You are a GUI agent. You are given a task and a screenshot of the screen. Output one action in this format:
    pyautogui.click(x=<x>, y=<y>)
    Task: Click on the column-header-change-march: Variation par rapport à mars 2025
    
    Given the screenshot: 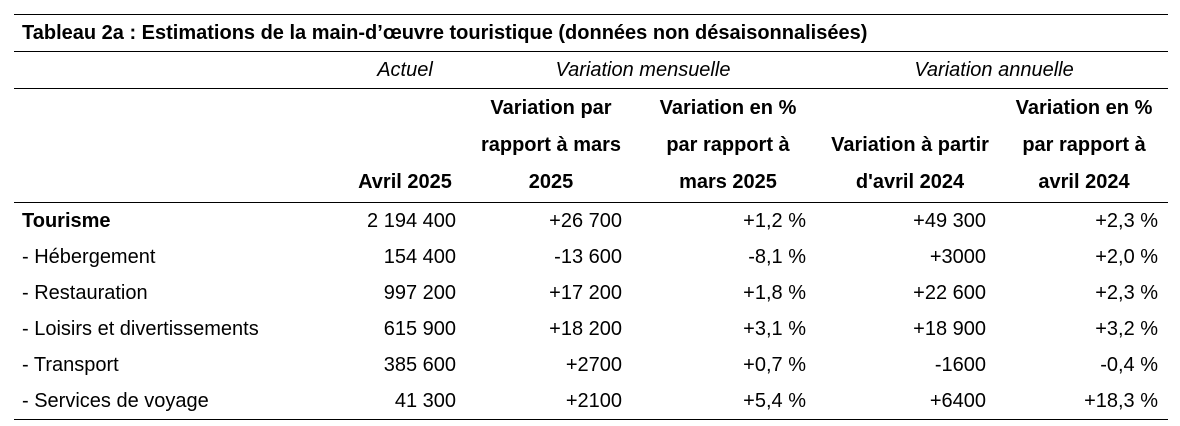 What is the action you would take?
    pyautogui.click(x=551, y=145)
    